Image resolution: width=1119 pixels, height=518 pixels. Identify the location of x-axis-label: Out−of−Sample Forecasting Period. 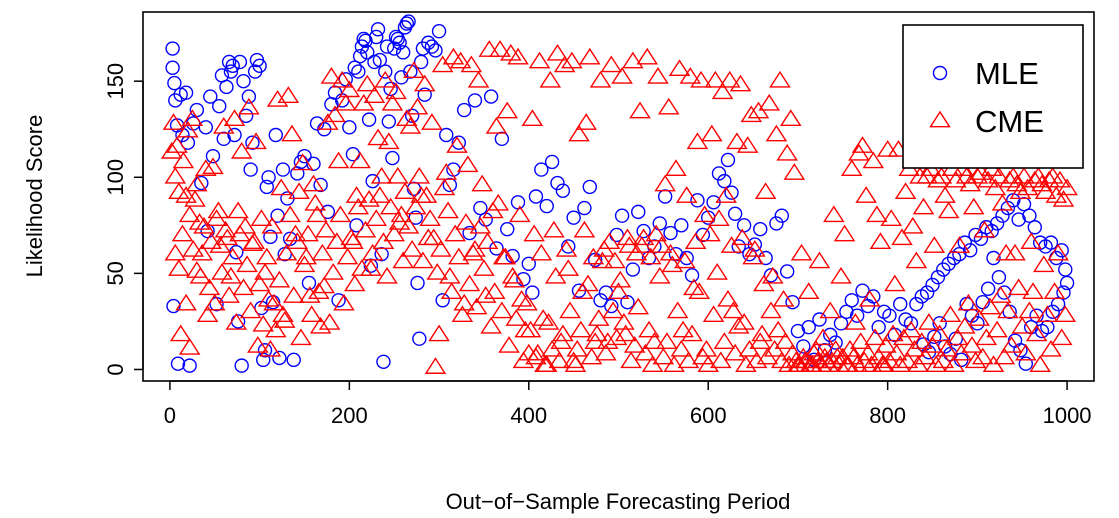
(618, 501).